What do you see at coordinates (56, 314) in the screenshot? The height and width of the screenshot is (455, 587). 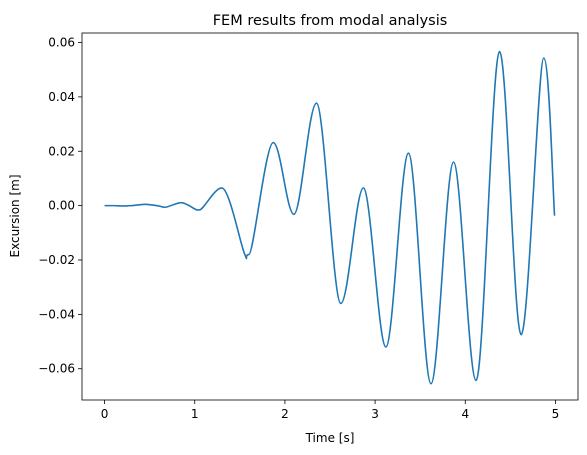 I see `y-tick-label: −0.04` at bounding box center [56, 314].